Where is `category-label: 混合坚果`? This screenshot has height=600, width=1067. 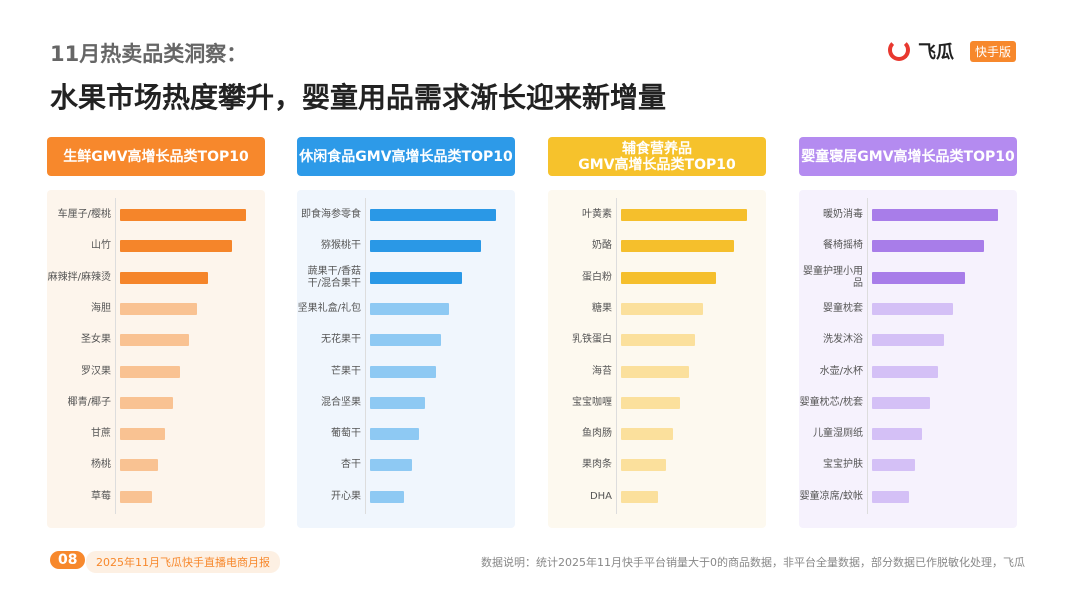
category-label: 混合坚果 is located at coordinates (341, 402).